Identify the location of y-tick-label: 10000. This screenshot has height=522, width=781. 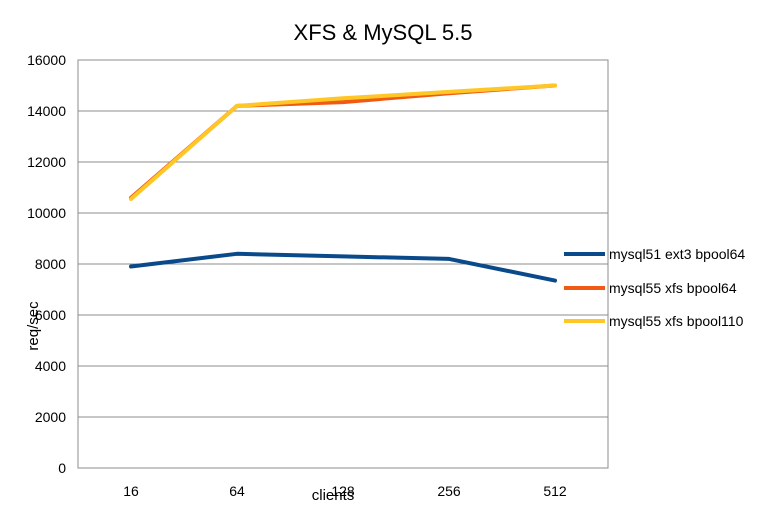
(46, 213).